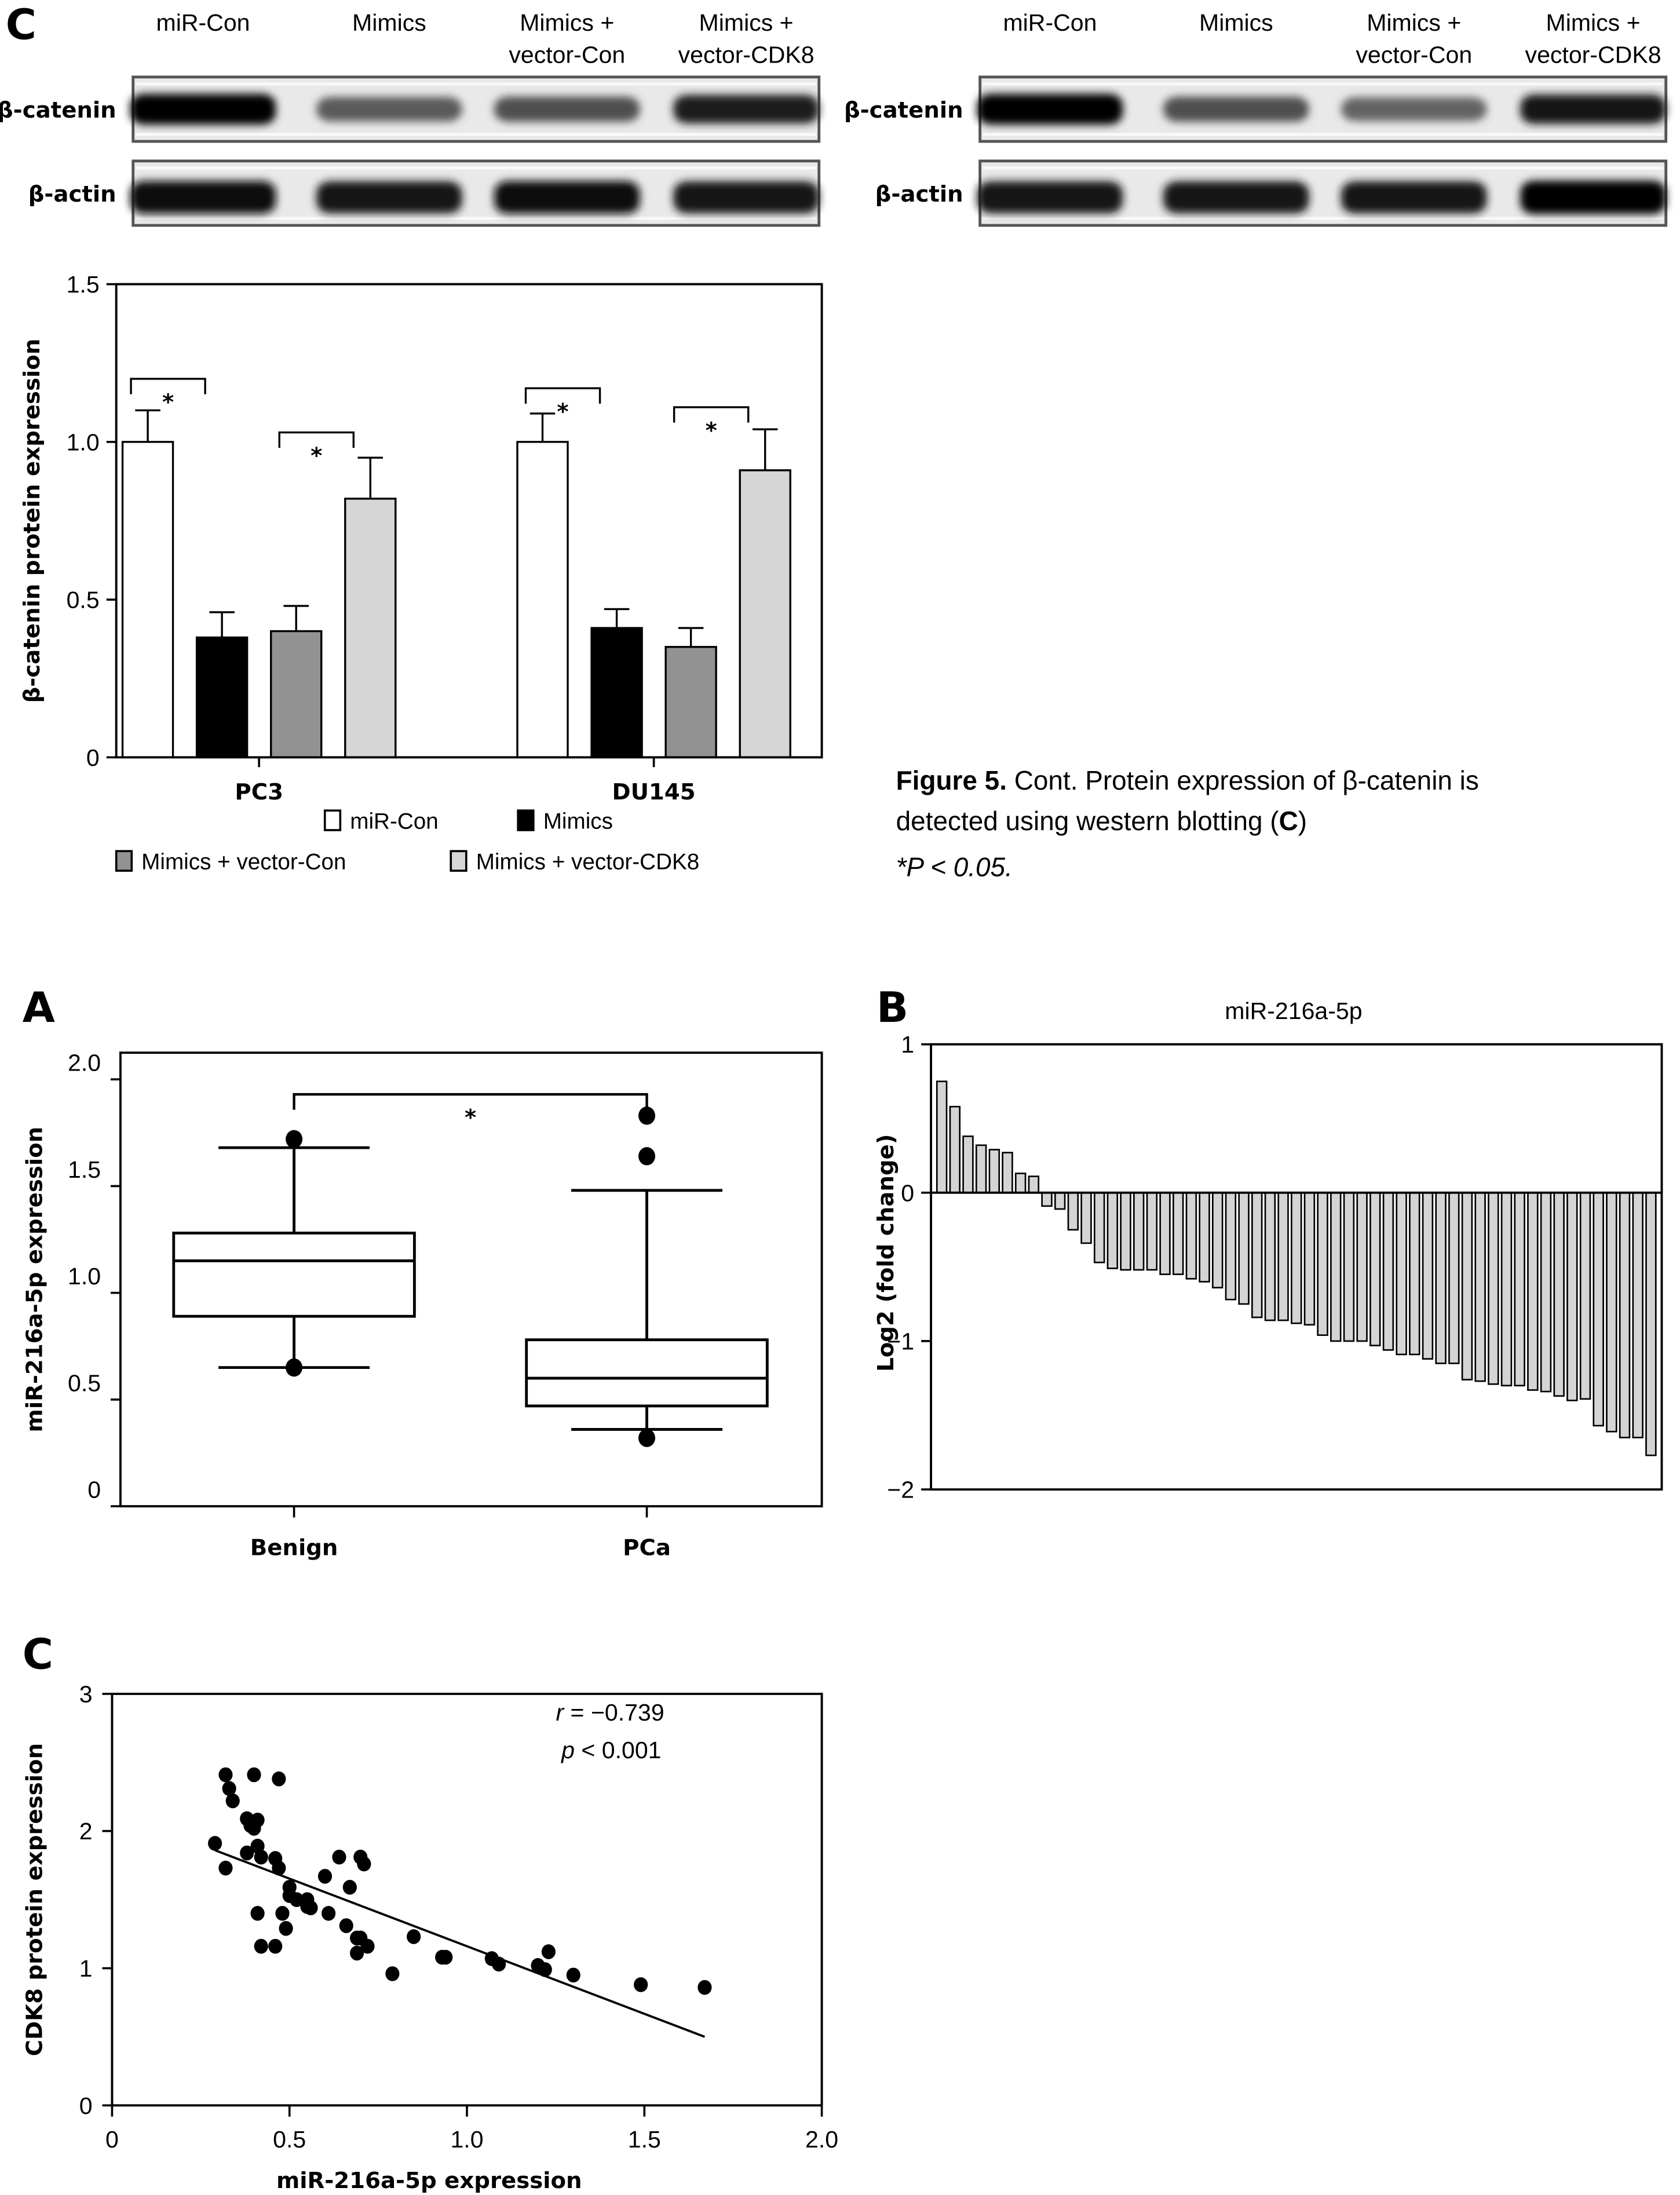 This screenshot has width=1680, height=2195. Describe the element at coordinates (39, 1008) in the screenshot. I see `panel-letter-a: A` at that location.